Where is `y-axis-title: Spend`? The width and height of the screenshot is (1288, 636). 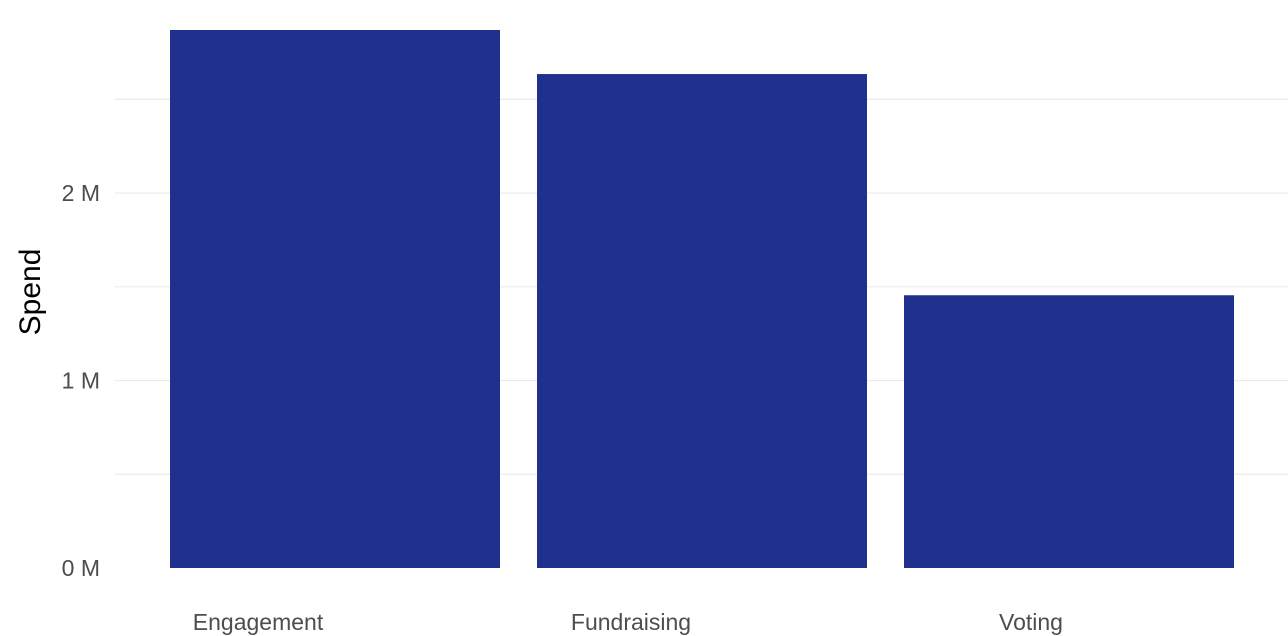 y-axis-title: Spend is located at coordinates (30, 292).